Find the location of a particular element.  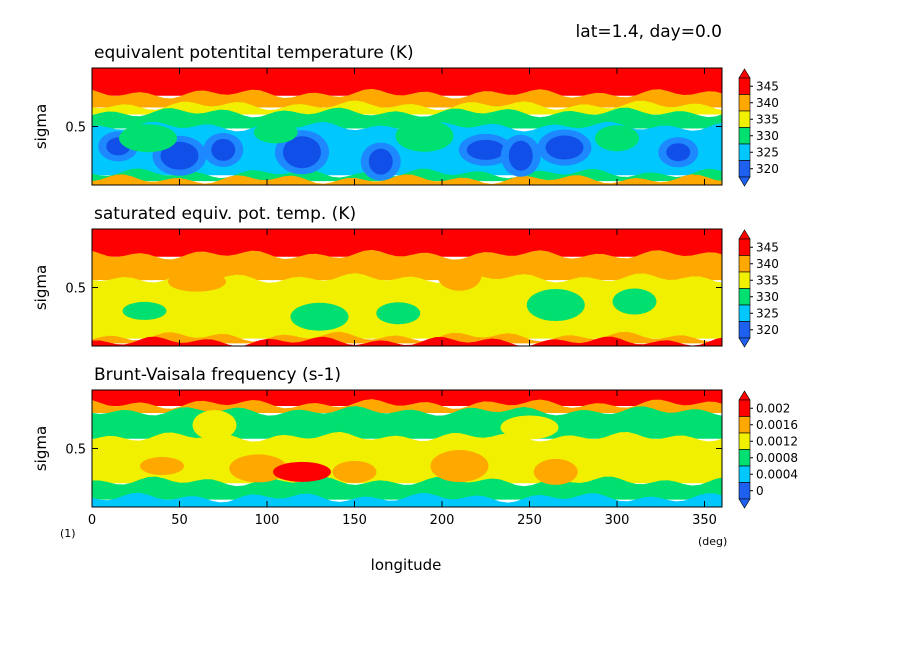

x-tick-label: 100 is located at coordinates (267, 520).